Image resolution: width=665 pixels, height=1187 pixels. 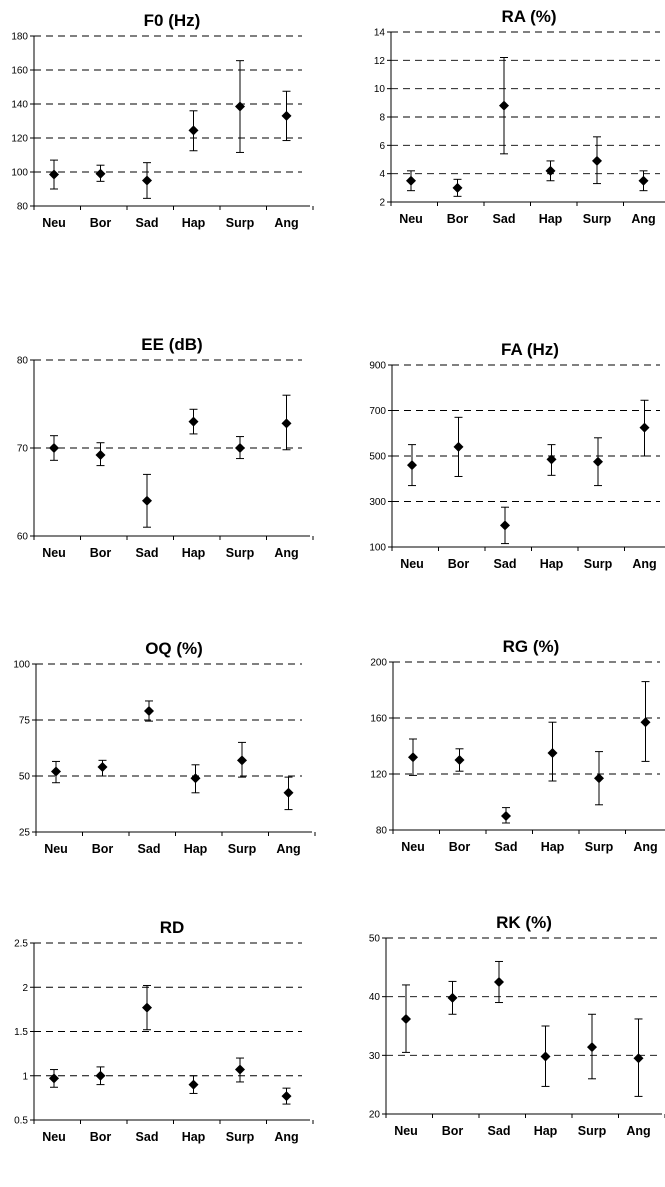 What do you see at coordinates (377, 457) in the screenshot?
I see `y-tick-label: 500` at bounding box center [377, 457].